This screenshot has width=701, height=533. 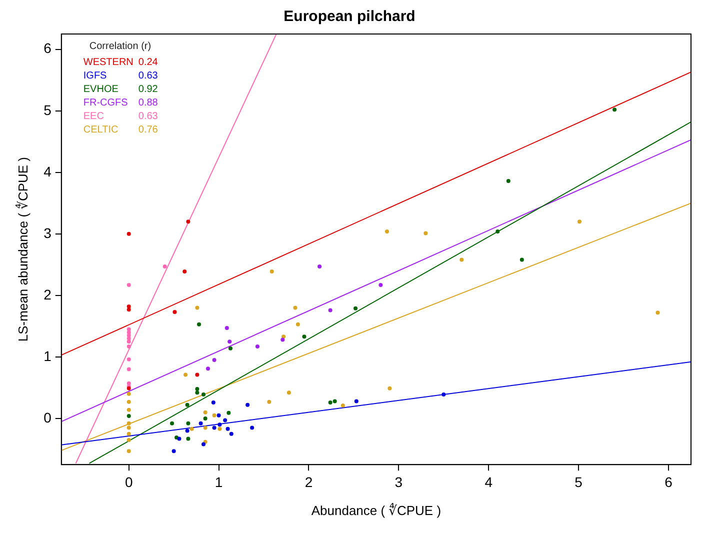 I want to click on x-tick-label: 0, so click(x=128, y=482).